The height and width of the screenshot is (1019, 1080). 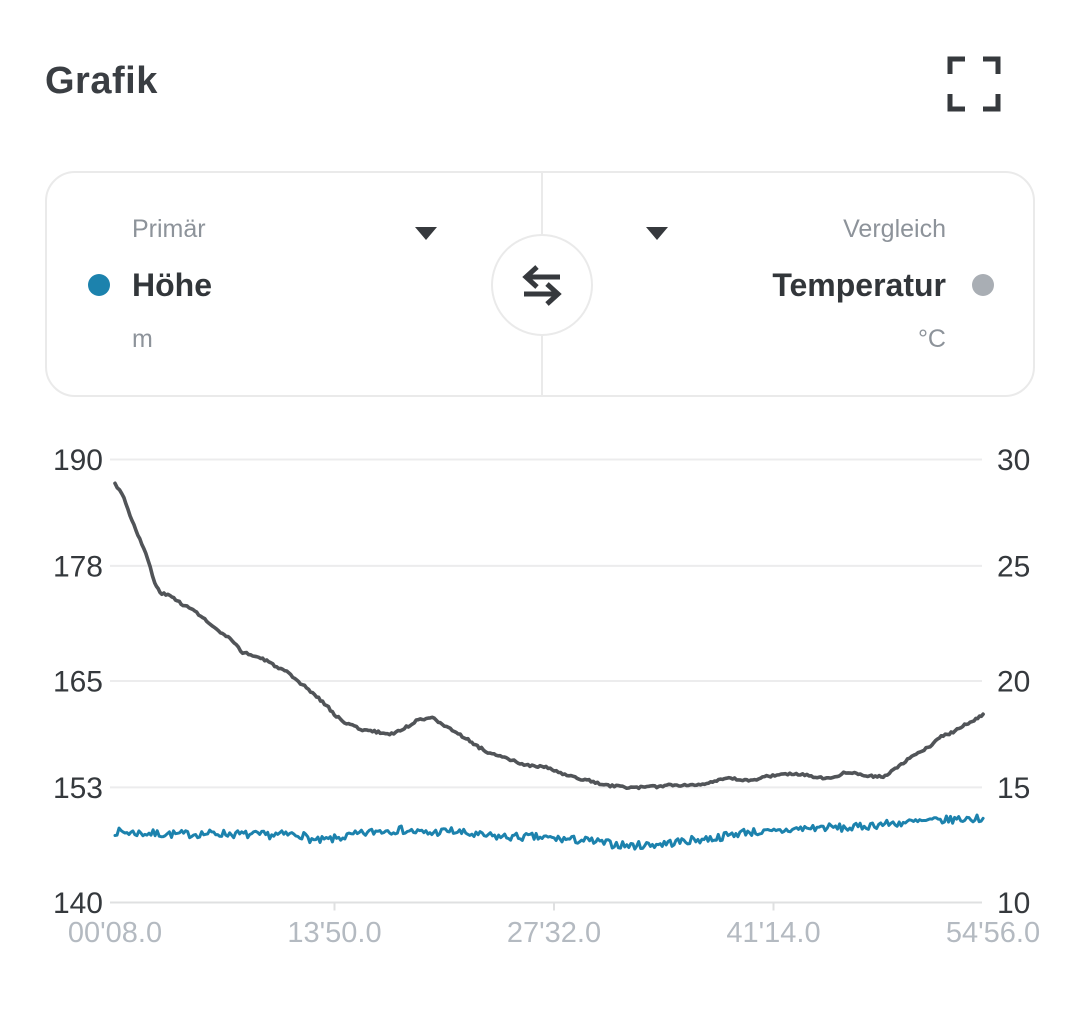 I want to click on swap-arrows-icon, so click(x=542, y=285).